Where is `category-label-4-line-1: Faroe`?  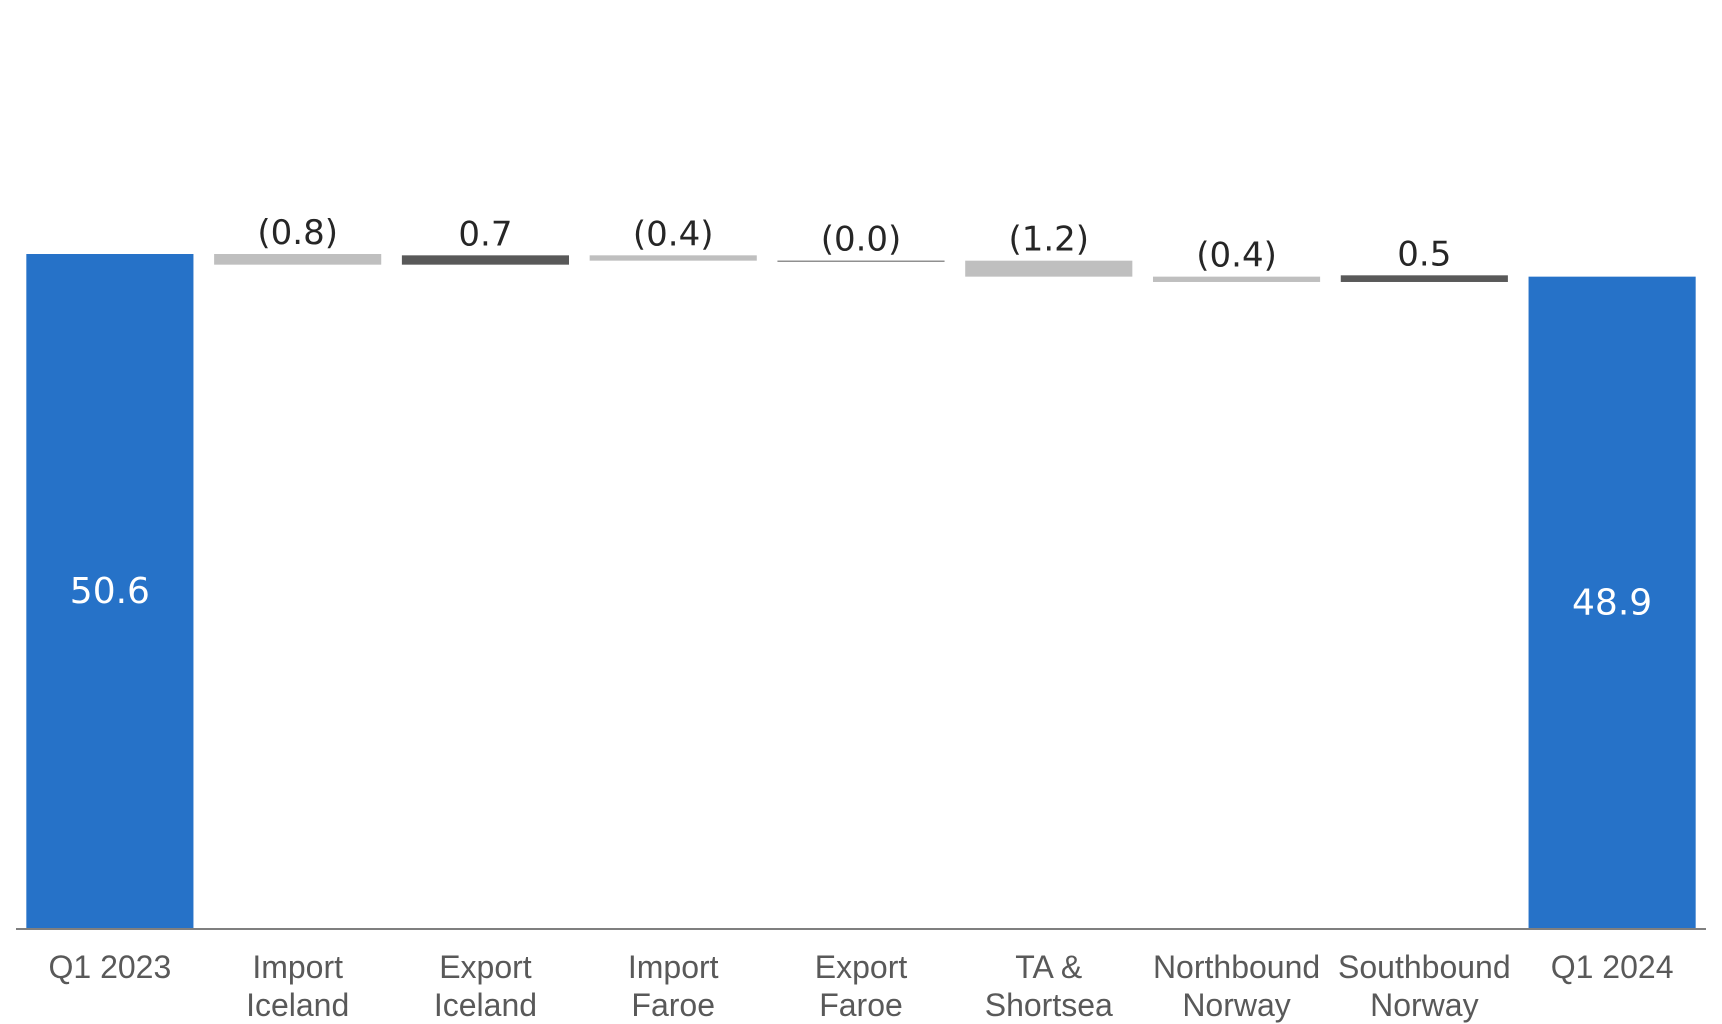
category-label-4-line-1: Faroe is located at coordinates (861, 1005).